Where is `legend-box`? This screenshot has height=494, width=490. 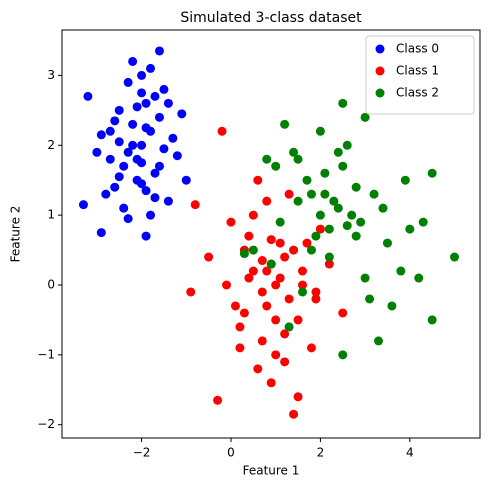
legend-box is located at coordinates (420, 75).